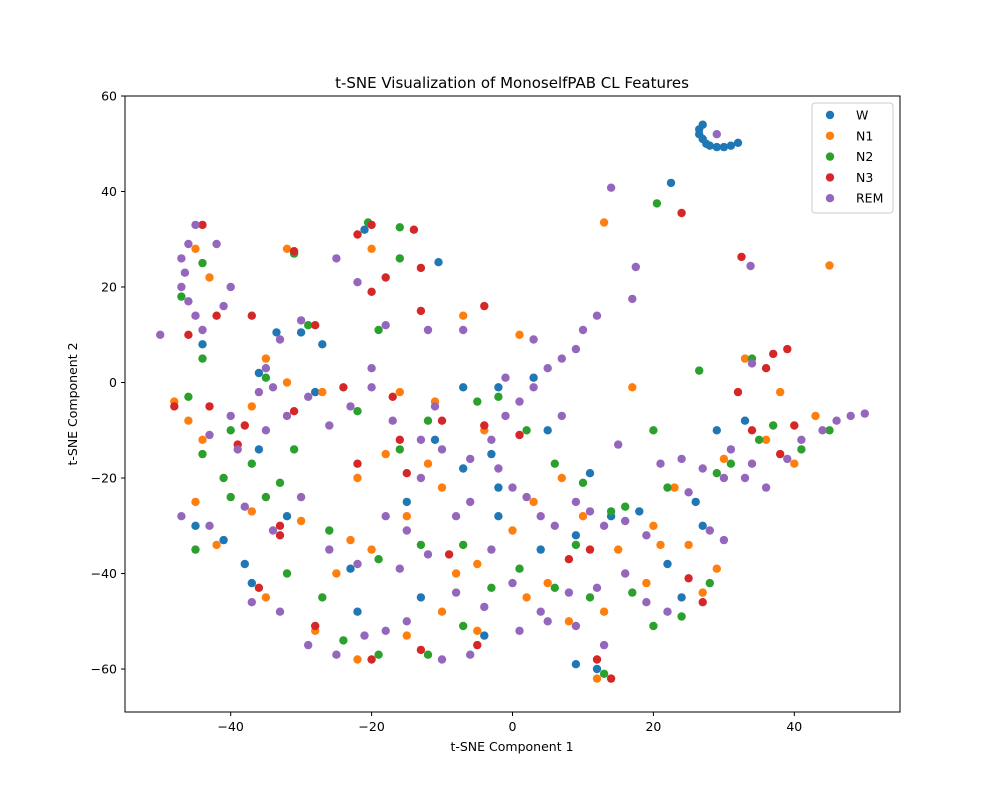 This screenshot has height=800, width=1000. Describe the element at coordinates (830, 135) in the screenshot. I see `legend-marker-n1` at that location.